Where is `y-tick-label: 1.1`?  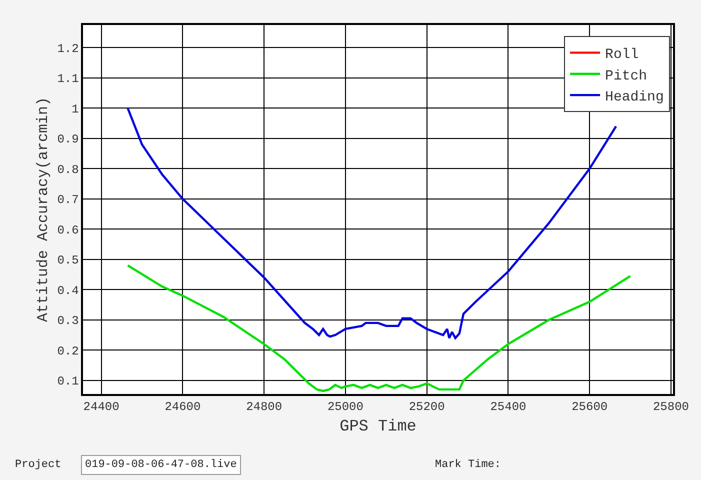
y-tick-label: 1.1 is located at coordinates (68, 79).